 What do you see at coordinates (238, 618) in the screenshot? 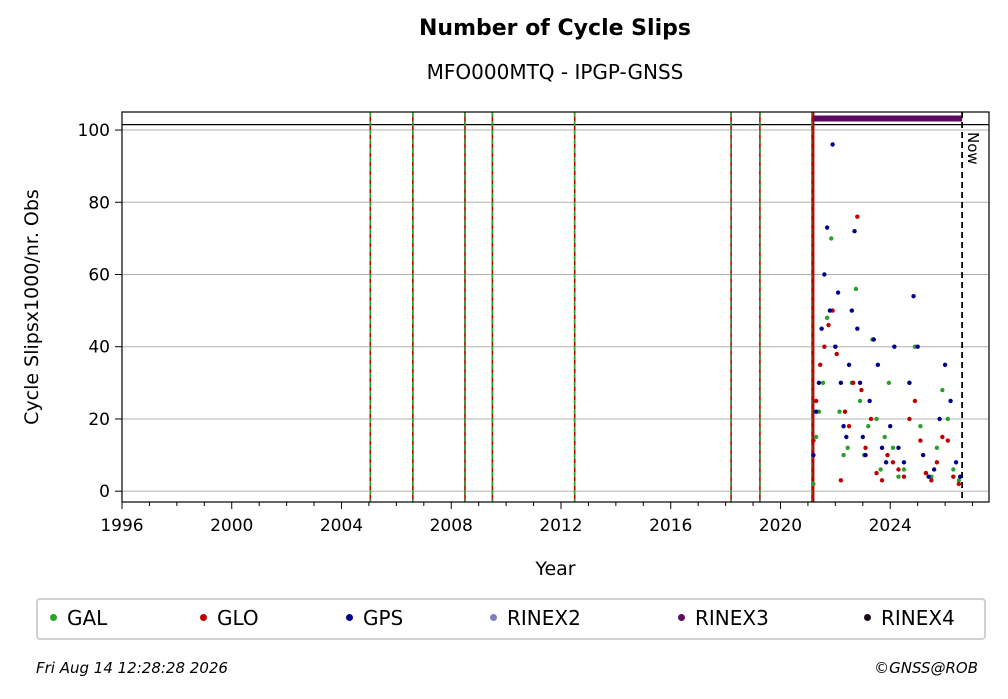
I see `legend-label-glo: GLO` at bounding box center [238, 618].